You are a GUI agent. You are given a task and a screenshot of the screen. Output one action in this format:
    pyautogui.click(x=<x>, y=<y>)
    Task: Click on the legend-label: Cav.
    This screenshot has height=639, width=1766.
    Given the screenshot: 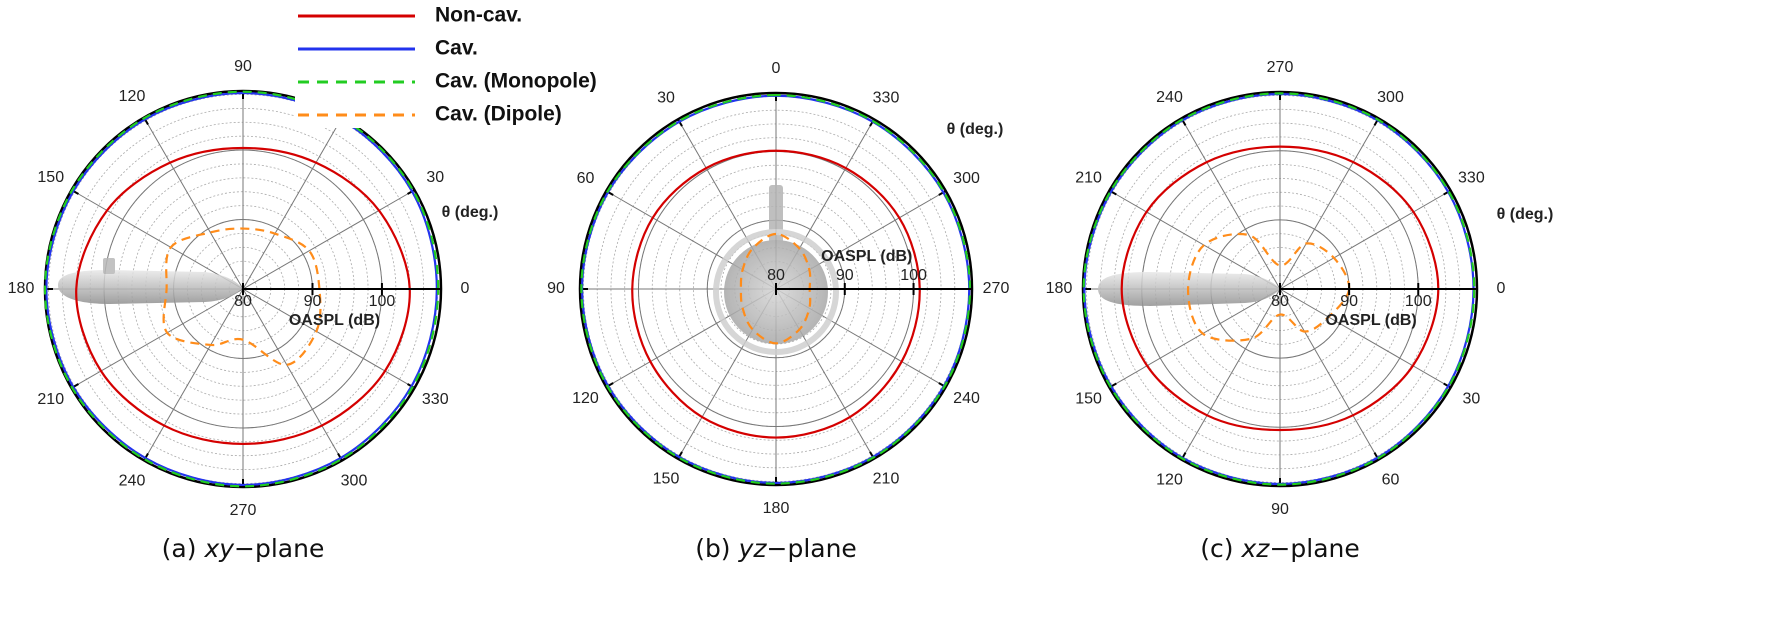 What is the action you would take?
    pyautogui.click(x=456, y=48)
    